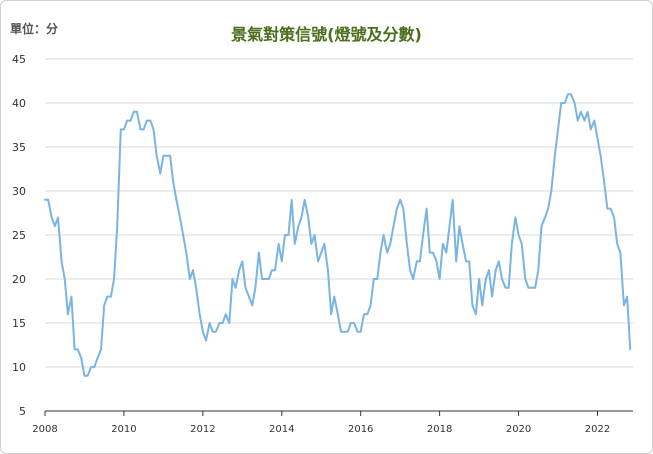 The width and height of the screenshot is (653, 454). I want to click on y-tick-label-25: 25, so click(19, 235).